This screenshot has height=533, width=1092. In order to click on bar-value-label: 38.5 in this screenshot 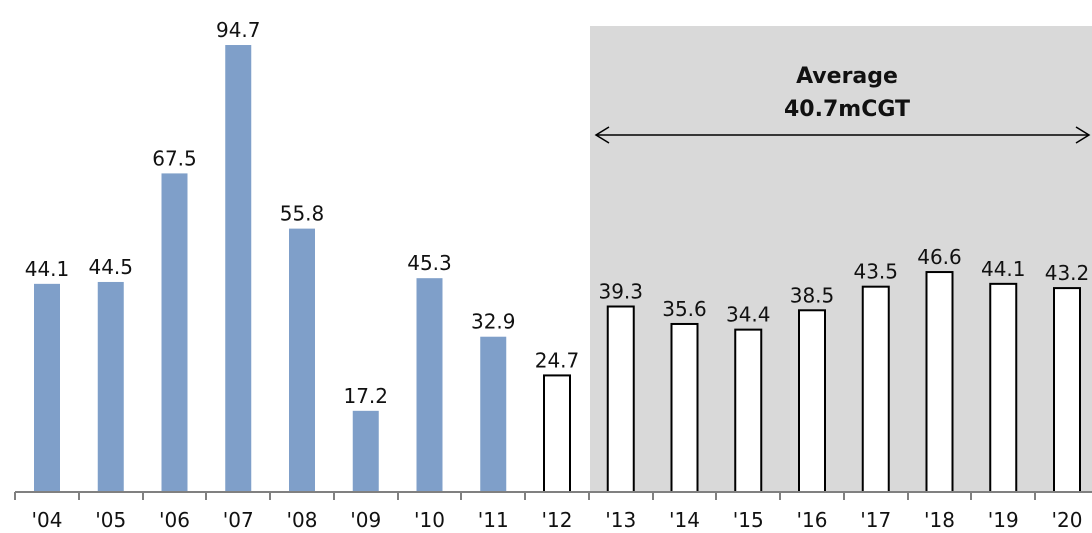, I will do `click(812, 295)`.